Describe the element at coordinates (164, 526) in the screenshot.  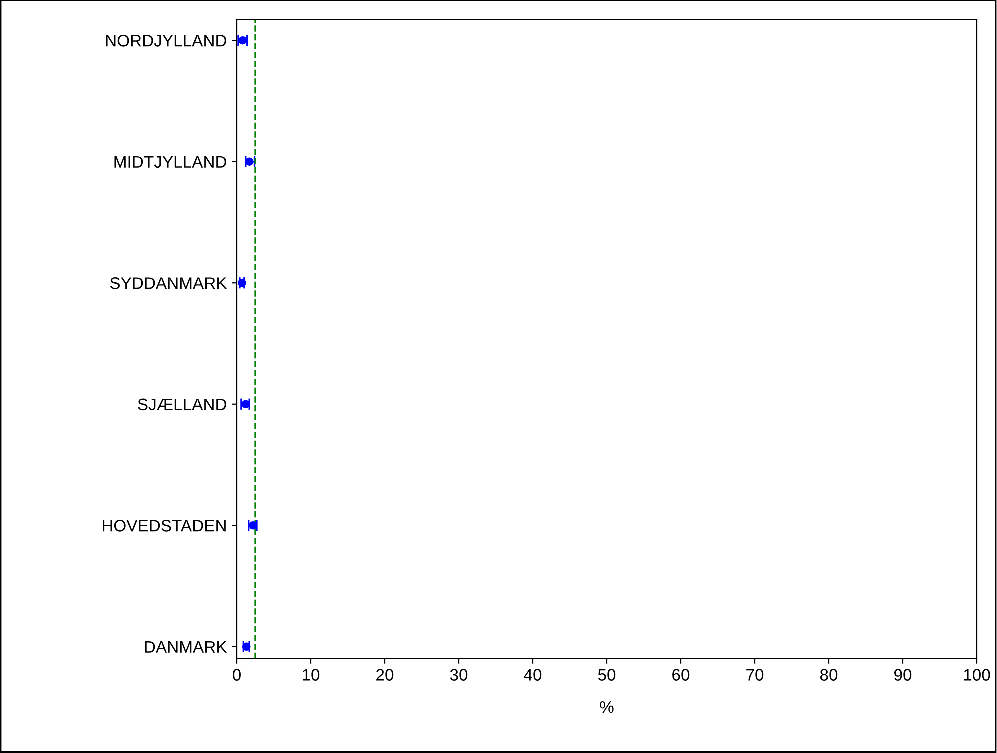
I see `y-tick-label: HOVEDSTADEN` at that location.